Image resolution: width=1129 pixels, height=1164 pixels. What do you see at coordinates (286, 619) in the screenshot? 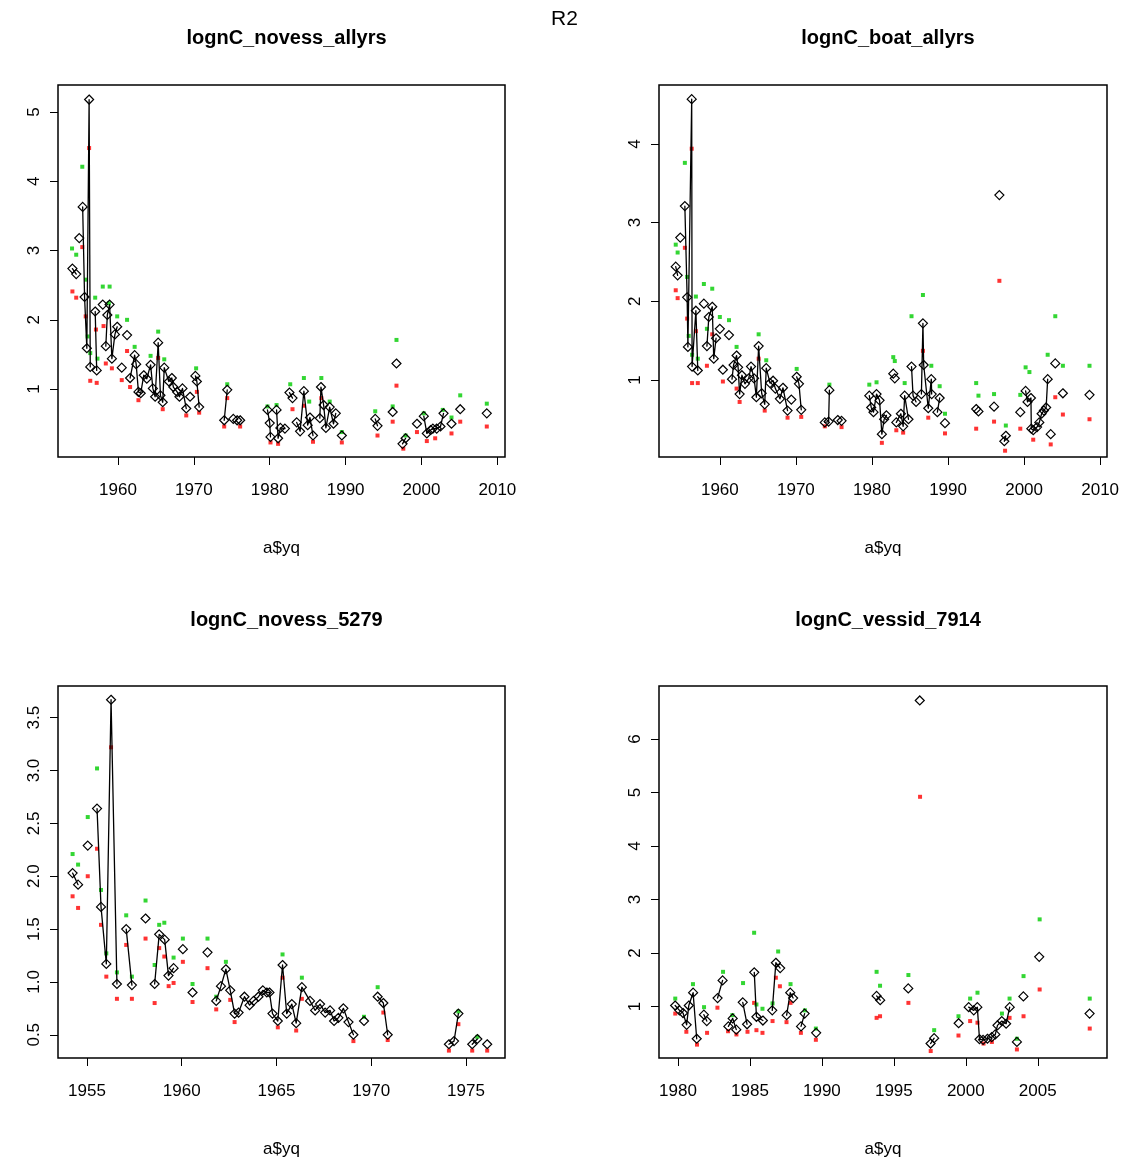
I see `chart-title: lognC_novess_5279` at bounding box center [286, 619].